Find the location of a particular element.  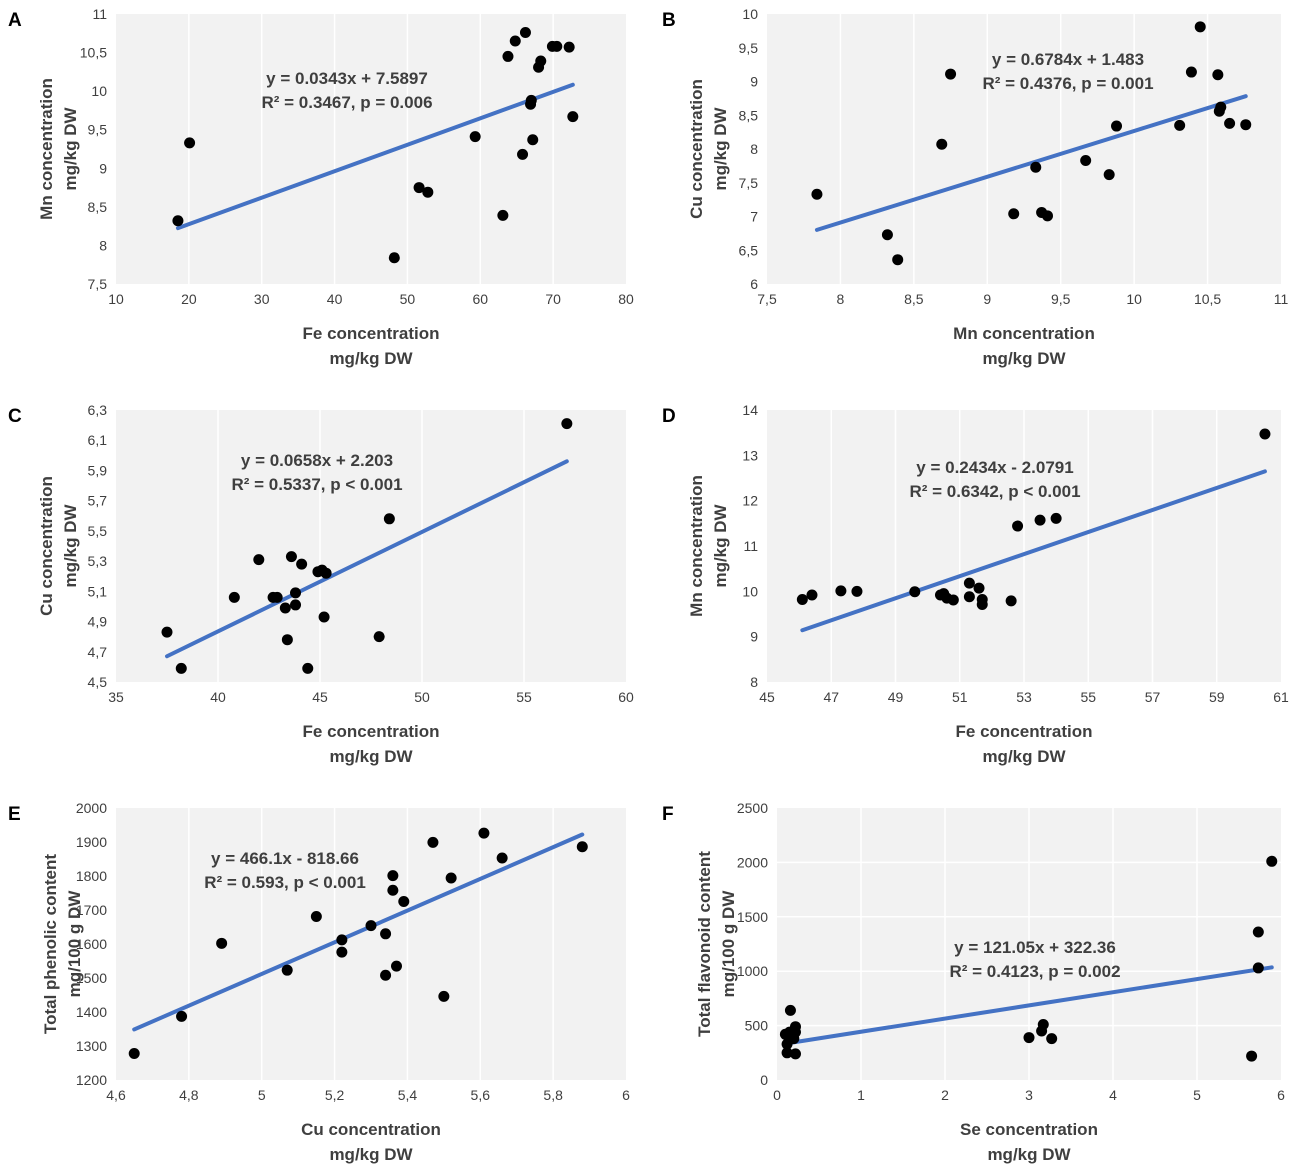

y-axis-unit: mg/100 g DW is located at coordinates (728, 944).